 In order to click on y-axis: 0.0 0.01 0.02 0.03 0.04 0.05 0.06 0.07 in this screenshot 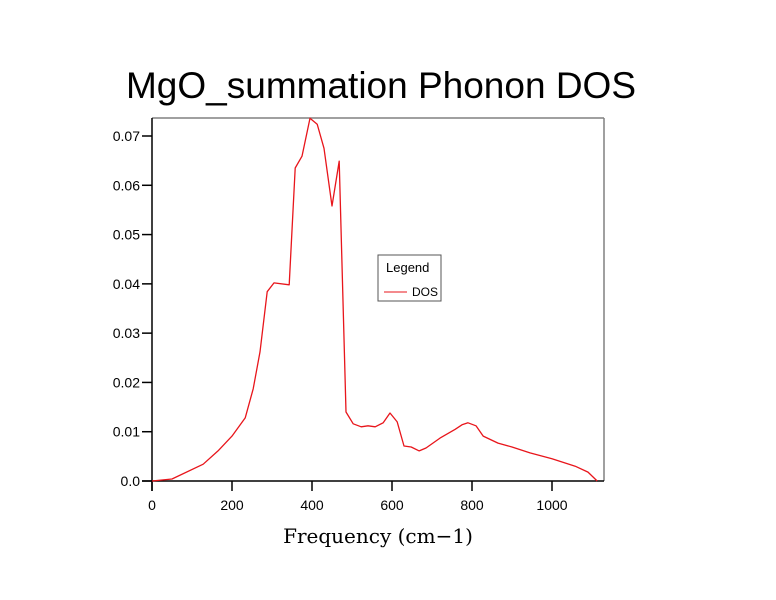, I will do `click(133, 304)`.